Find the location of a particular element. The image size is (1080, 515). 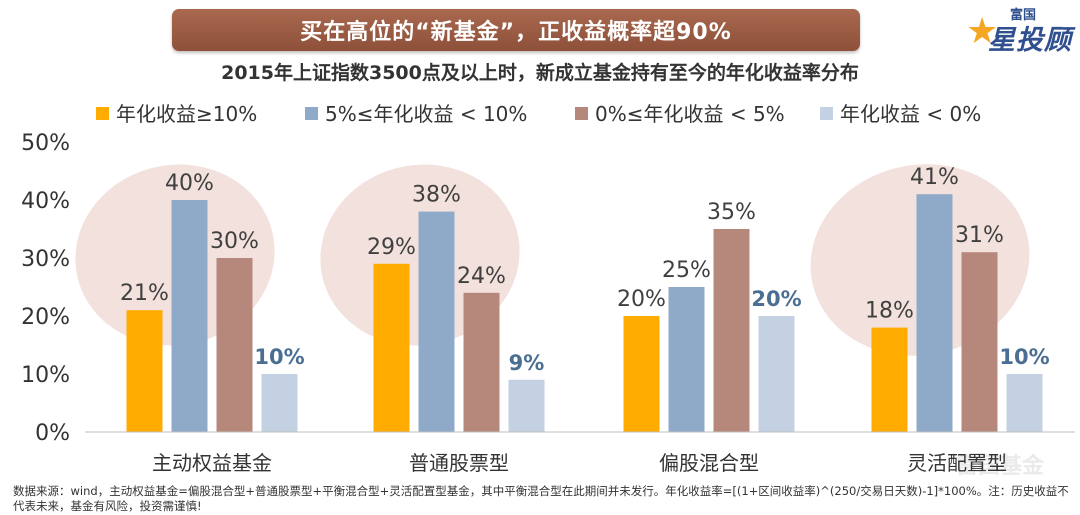

logo-small-text: 富国 is located at coordinates (1023, 15).